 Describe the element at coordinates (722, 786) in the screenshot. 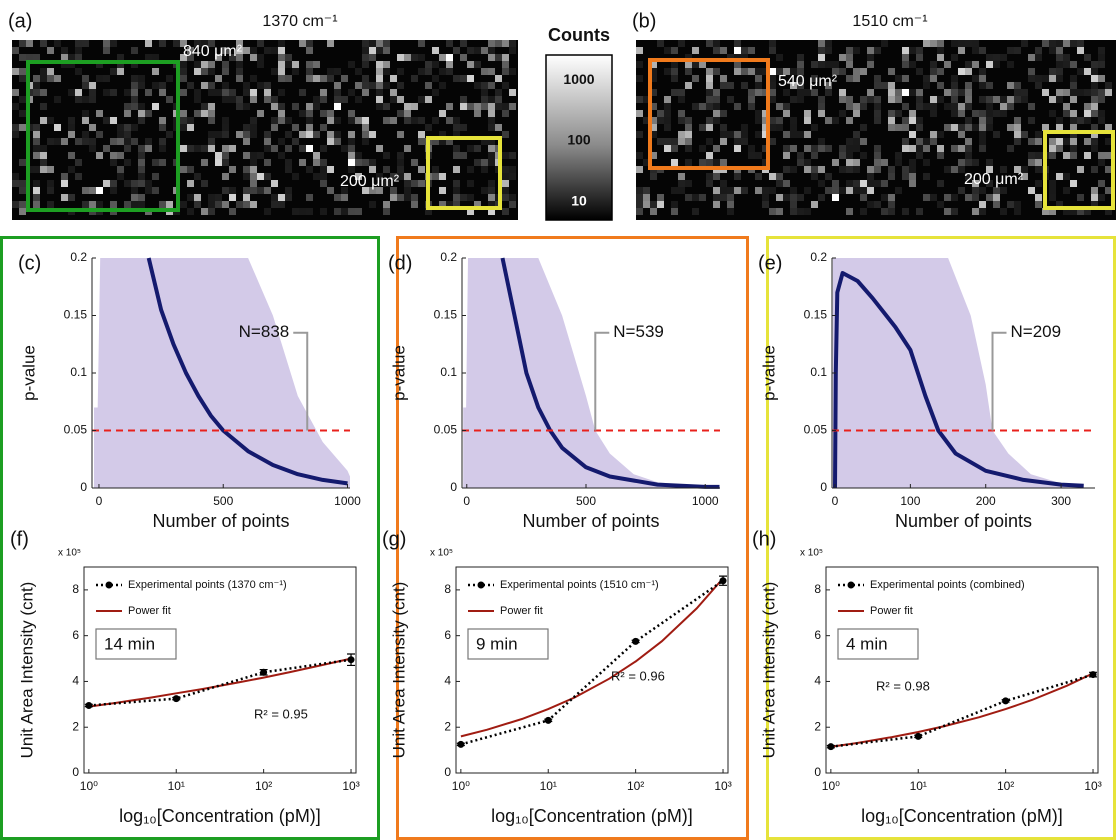

I see `x-tick-label: 10³` at that location.